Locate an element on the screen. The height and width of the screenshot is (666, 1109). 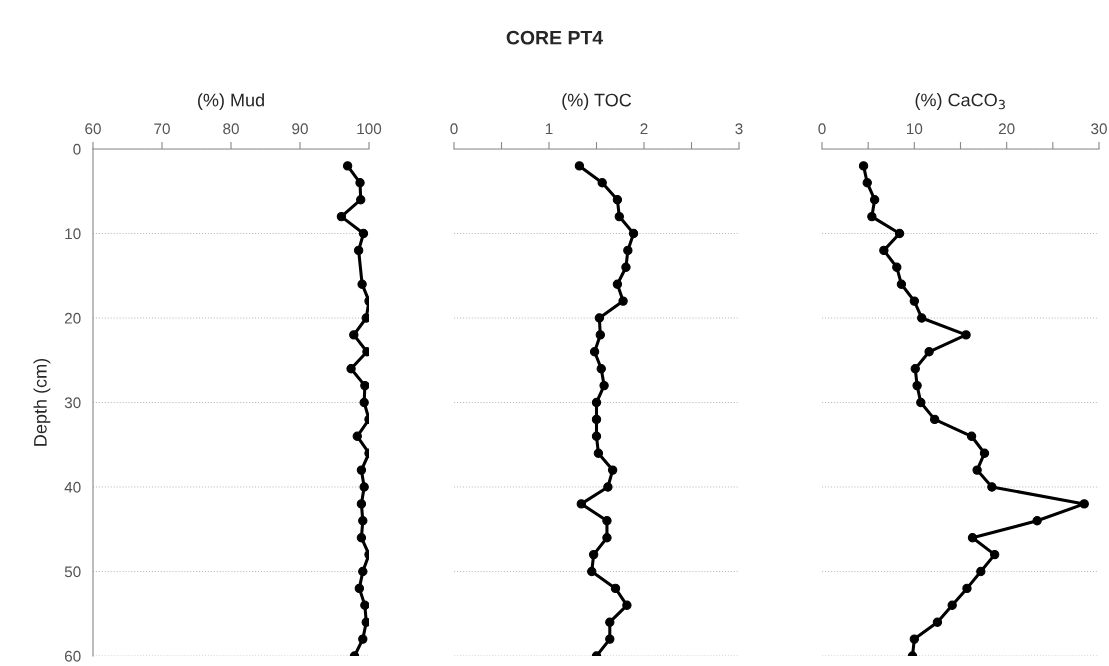
y-tick-label: 50 is located at coordinates (72, 572).